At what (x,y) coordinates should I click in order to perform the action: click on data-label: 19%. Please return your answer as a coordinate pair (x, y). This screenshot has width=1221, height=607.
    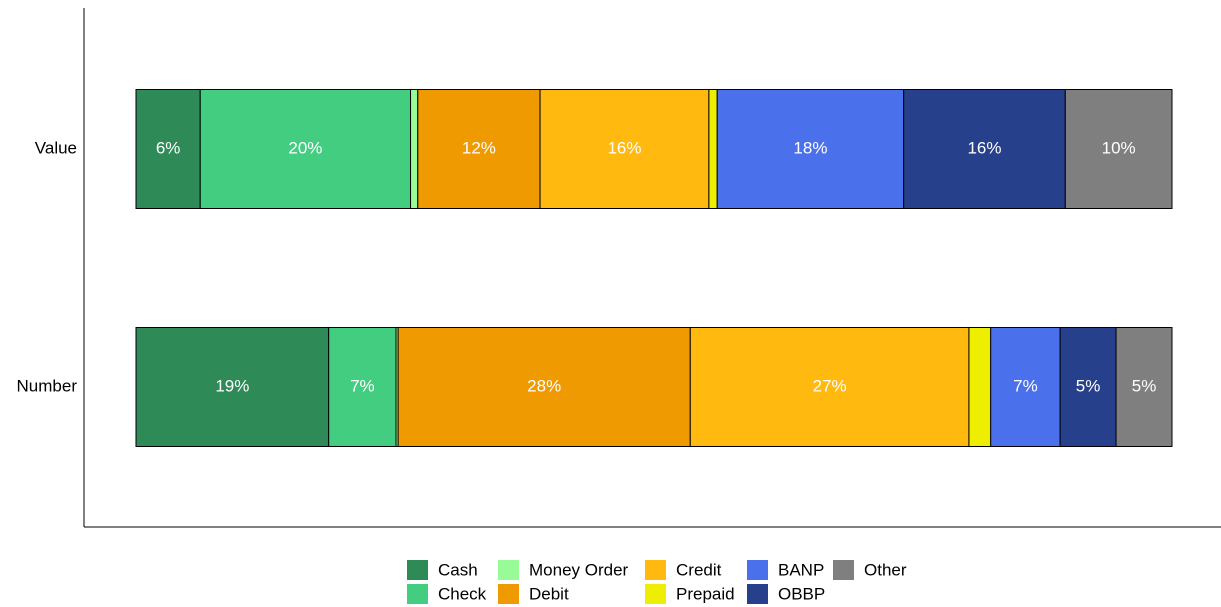
    Looking at the image, I should click on (232, 385).